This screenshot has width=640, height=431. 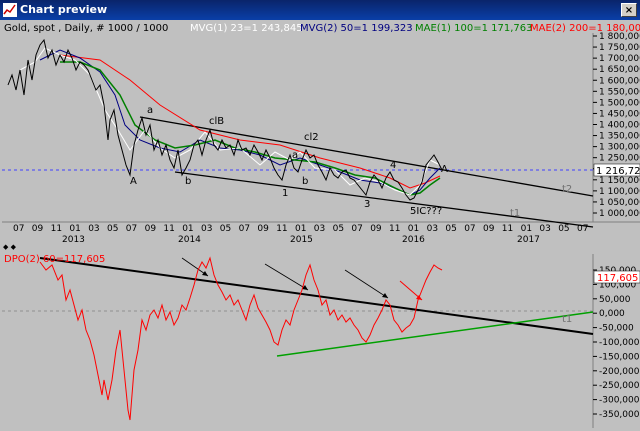 What do you see at coordinates (86, 28) in the screenshot?
I see `legend-instrument: Gold, spot , Daily, # 1000 / 1000` at bounding box center [86, 28].